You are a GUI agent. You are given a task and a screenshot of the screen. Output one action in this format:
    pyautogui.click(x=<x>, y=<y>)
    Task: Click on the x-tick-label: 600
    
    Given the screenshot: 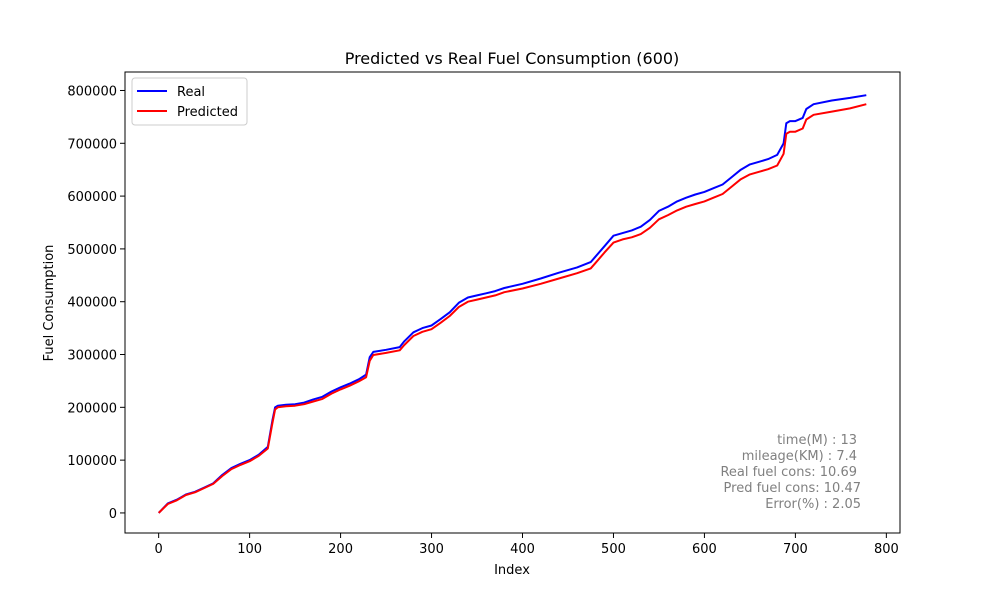 What is the action you would take?
    pyautogui.click(x=704, y=549)
    